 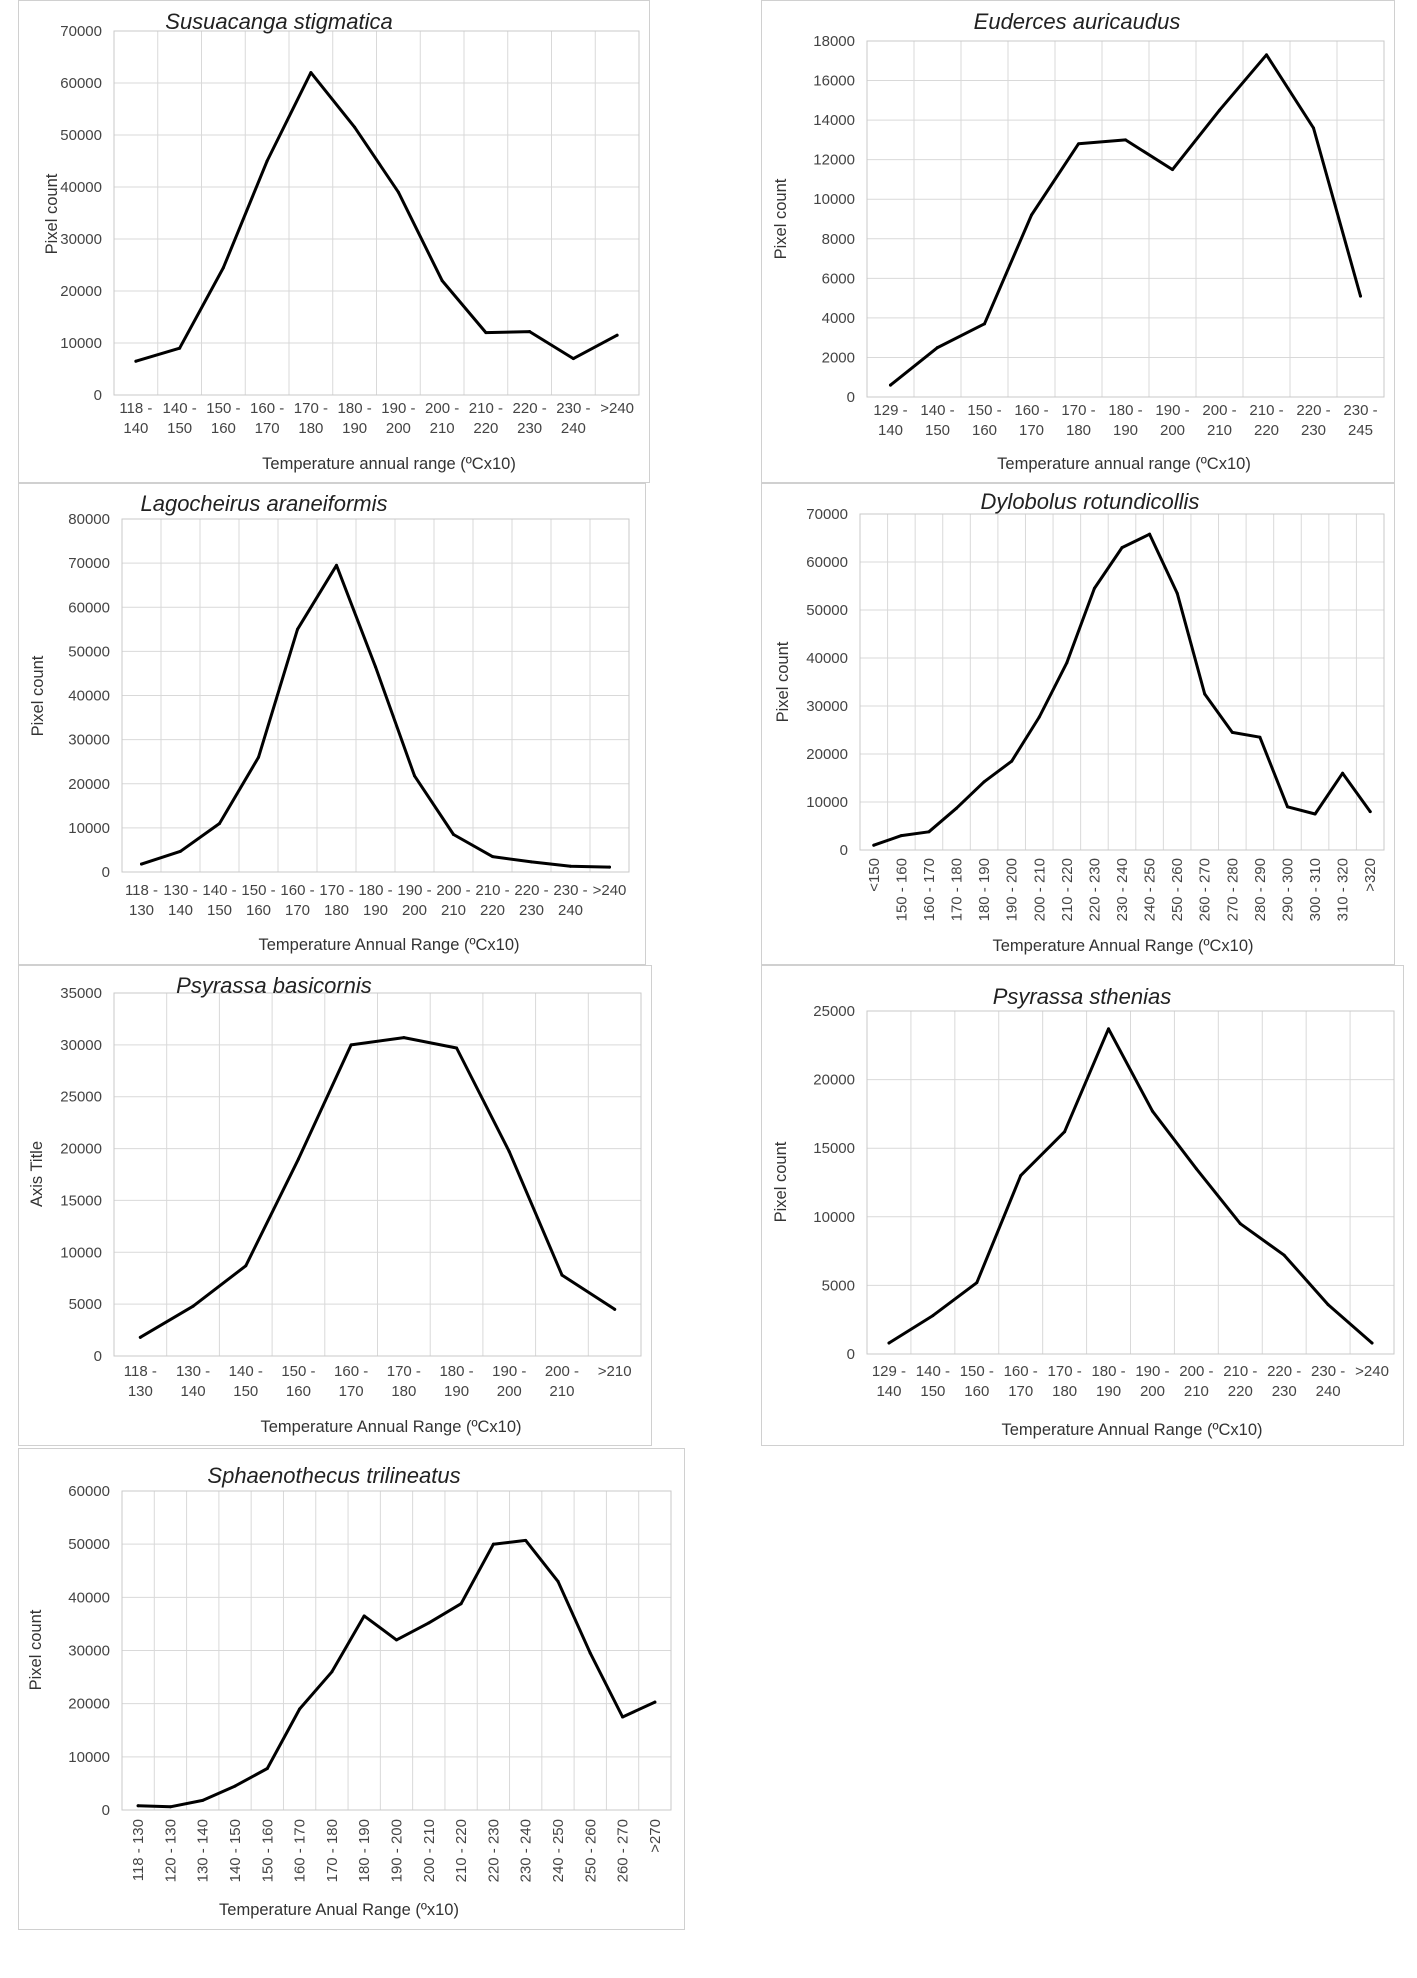 What do you see at coordinates (390, 1427) in the screenshot?
I see `x-axis-label: Temperature Annual Range (ºCx10)` at bounding box center [390, 1427].